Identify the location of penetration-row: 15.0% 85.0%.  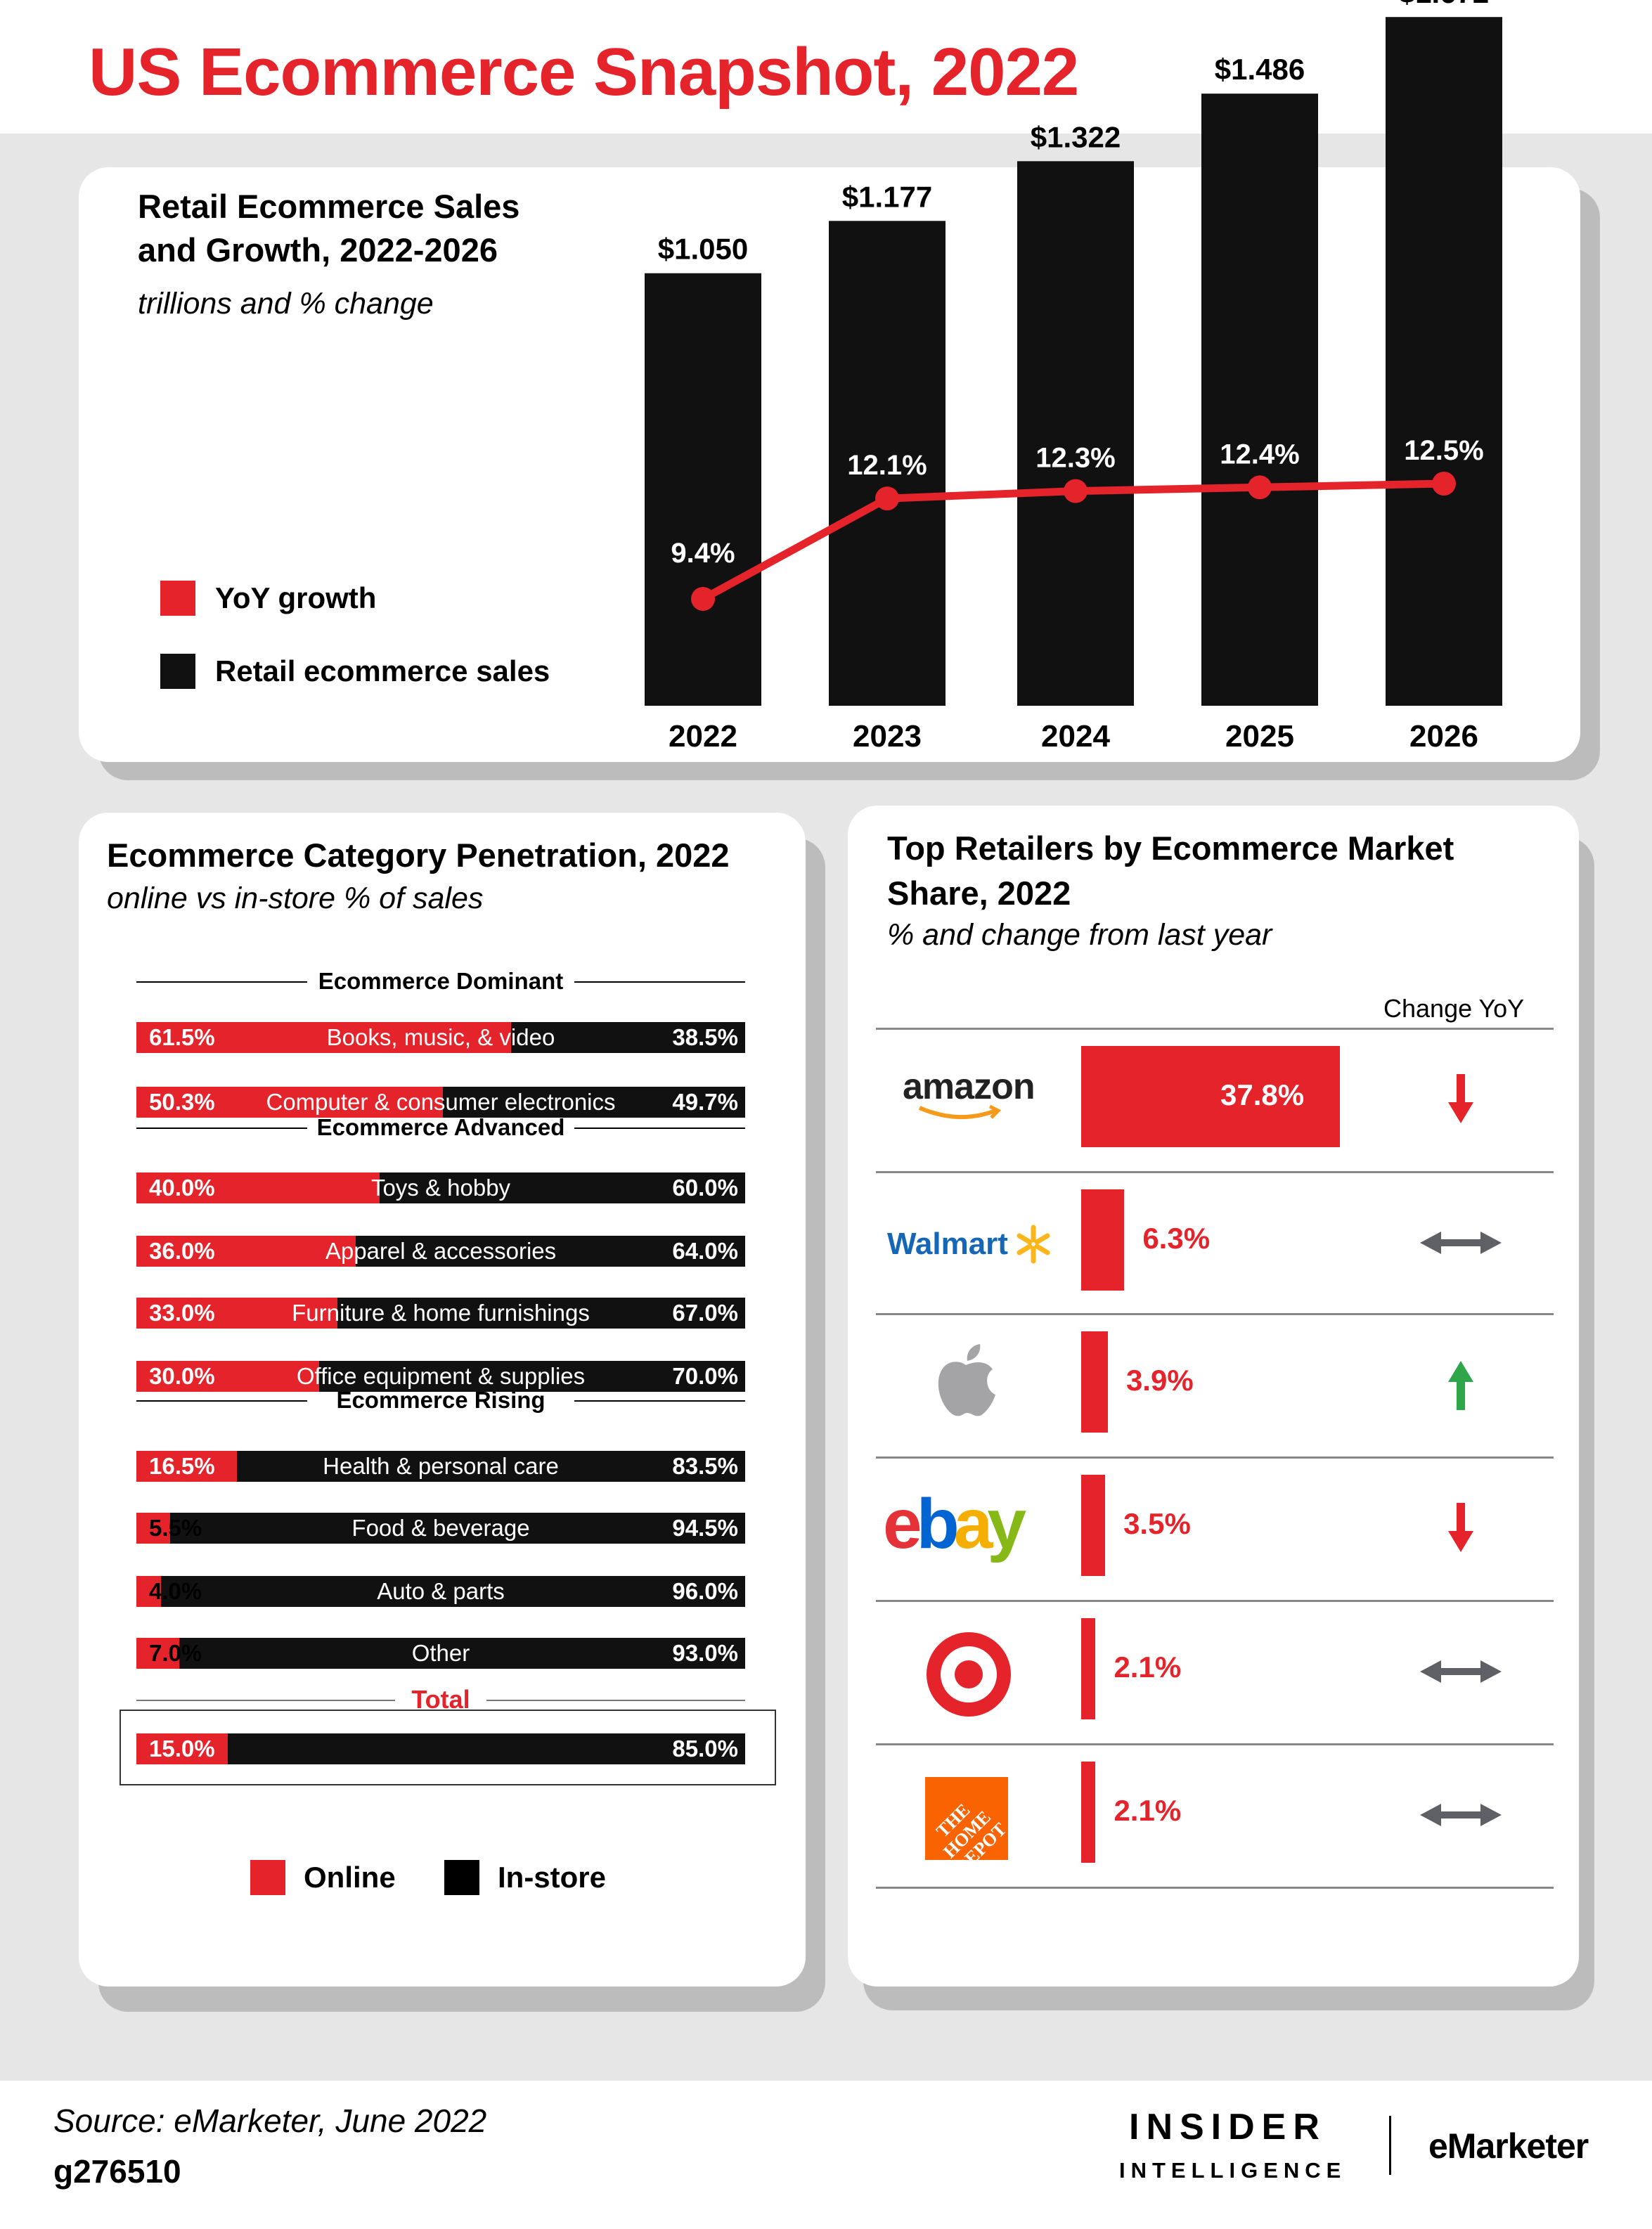
(440, 1748).